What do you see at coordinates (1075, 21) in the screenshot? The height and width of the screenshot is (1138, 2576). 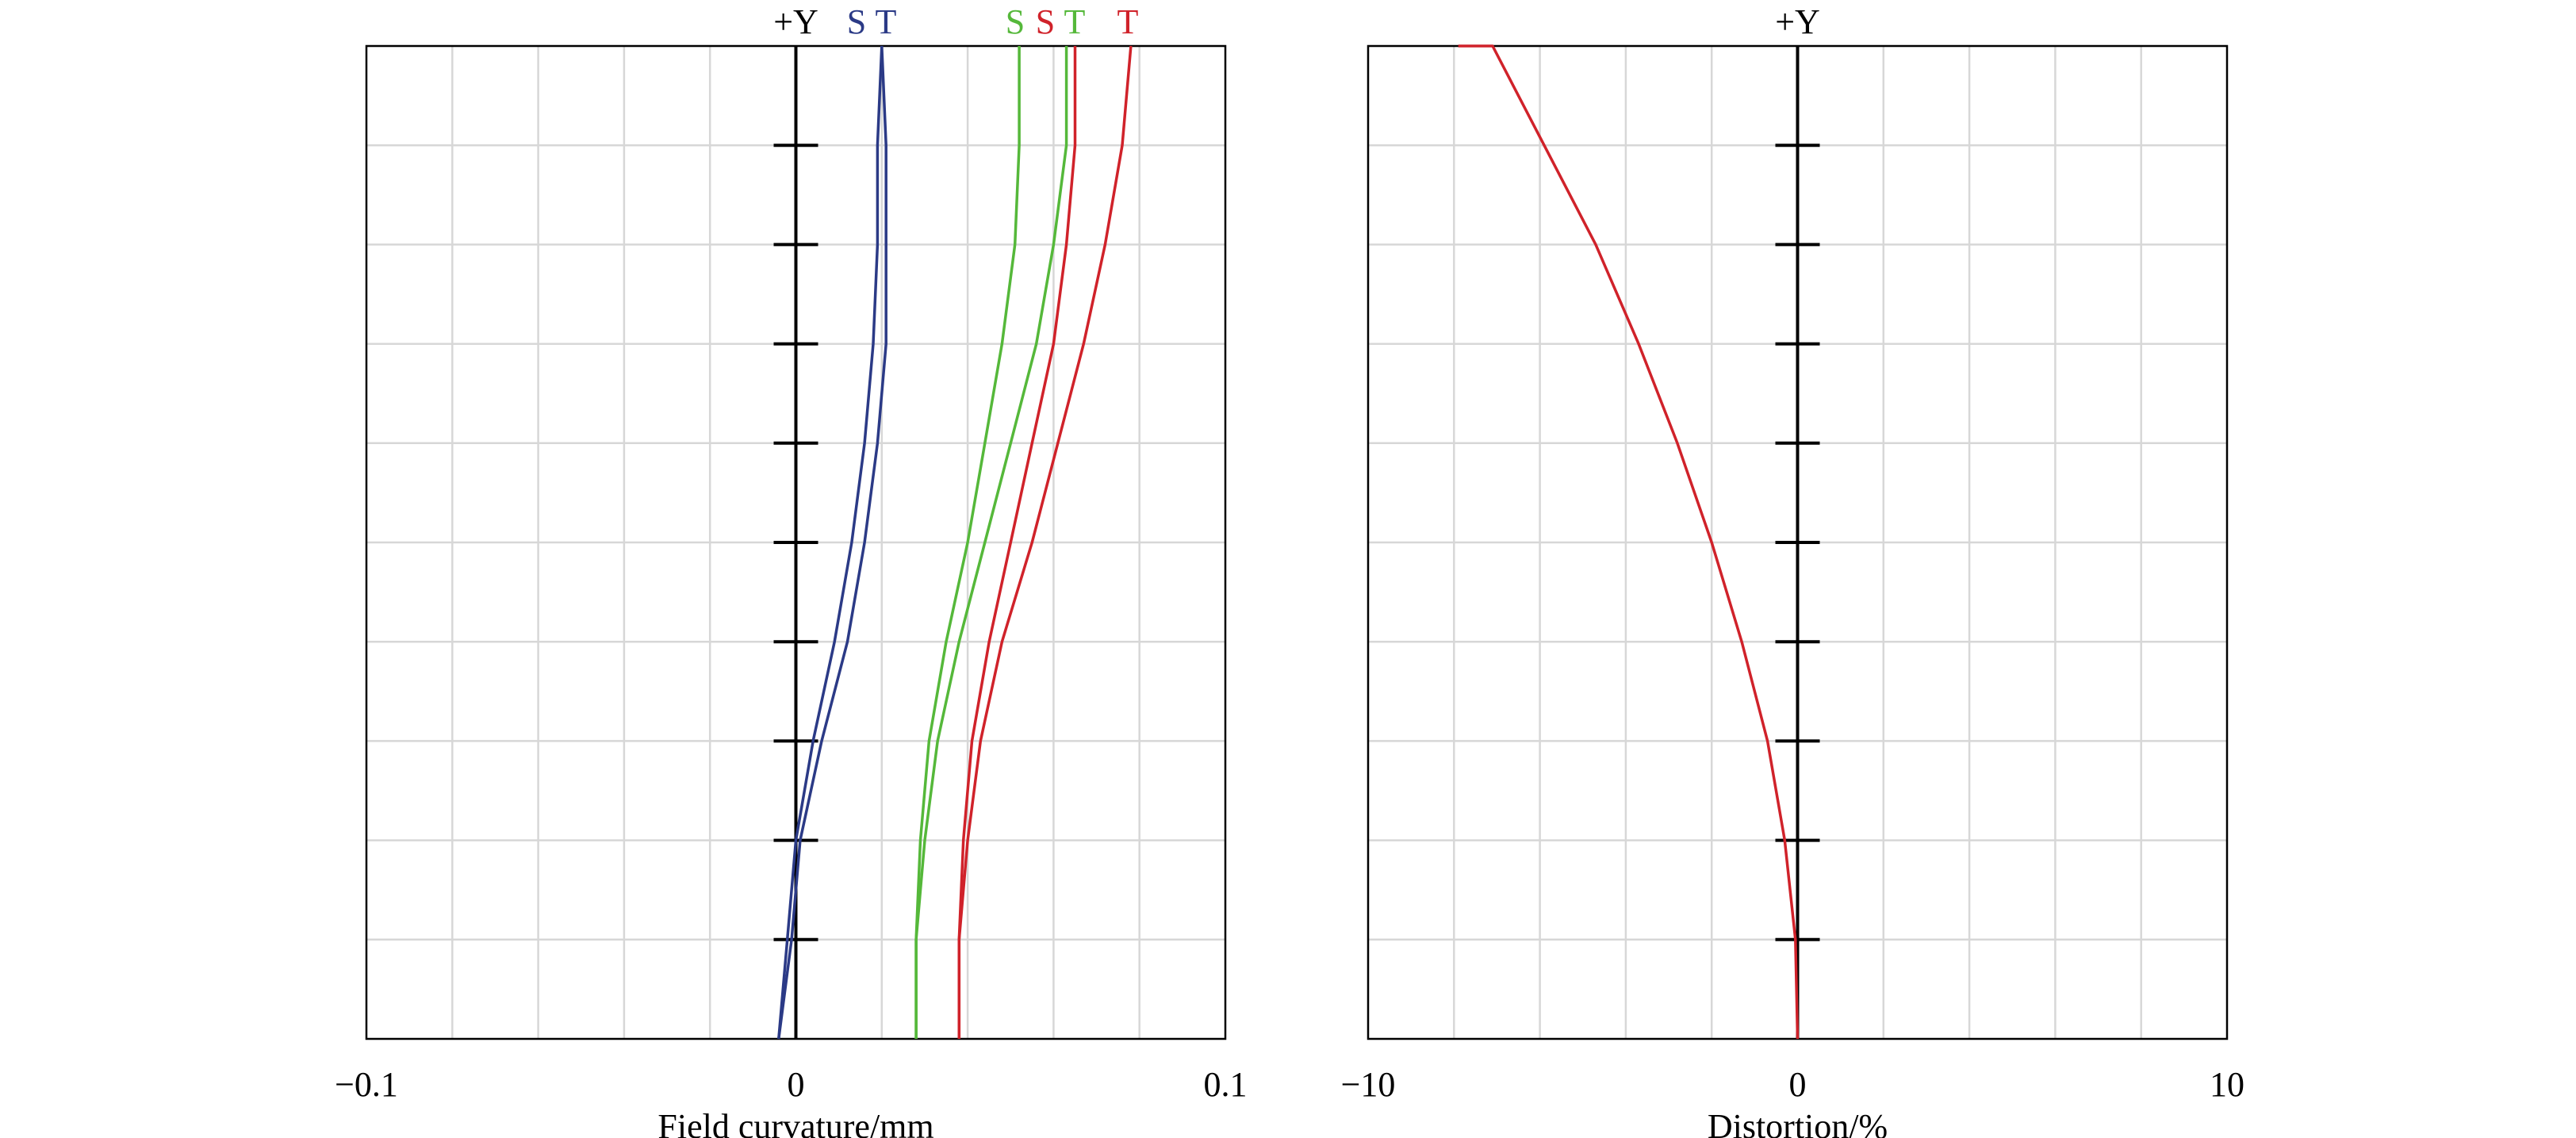 I see `legend-label-green: T` at bounding box center [1075, 21].